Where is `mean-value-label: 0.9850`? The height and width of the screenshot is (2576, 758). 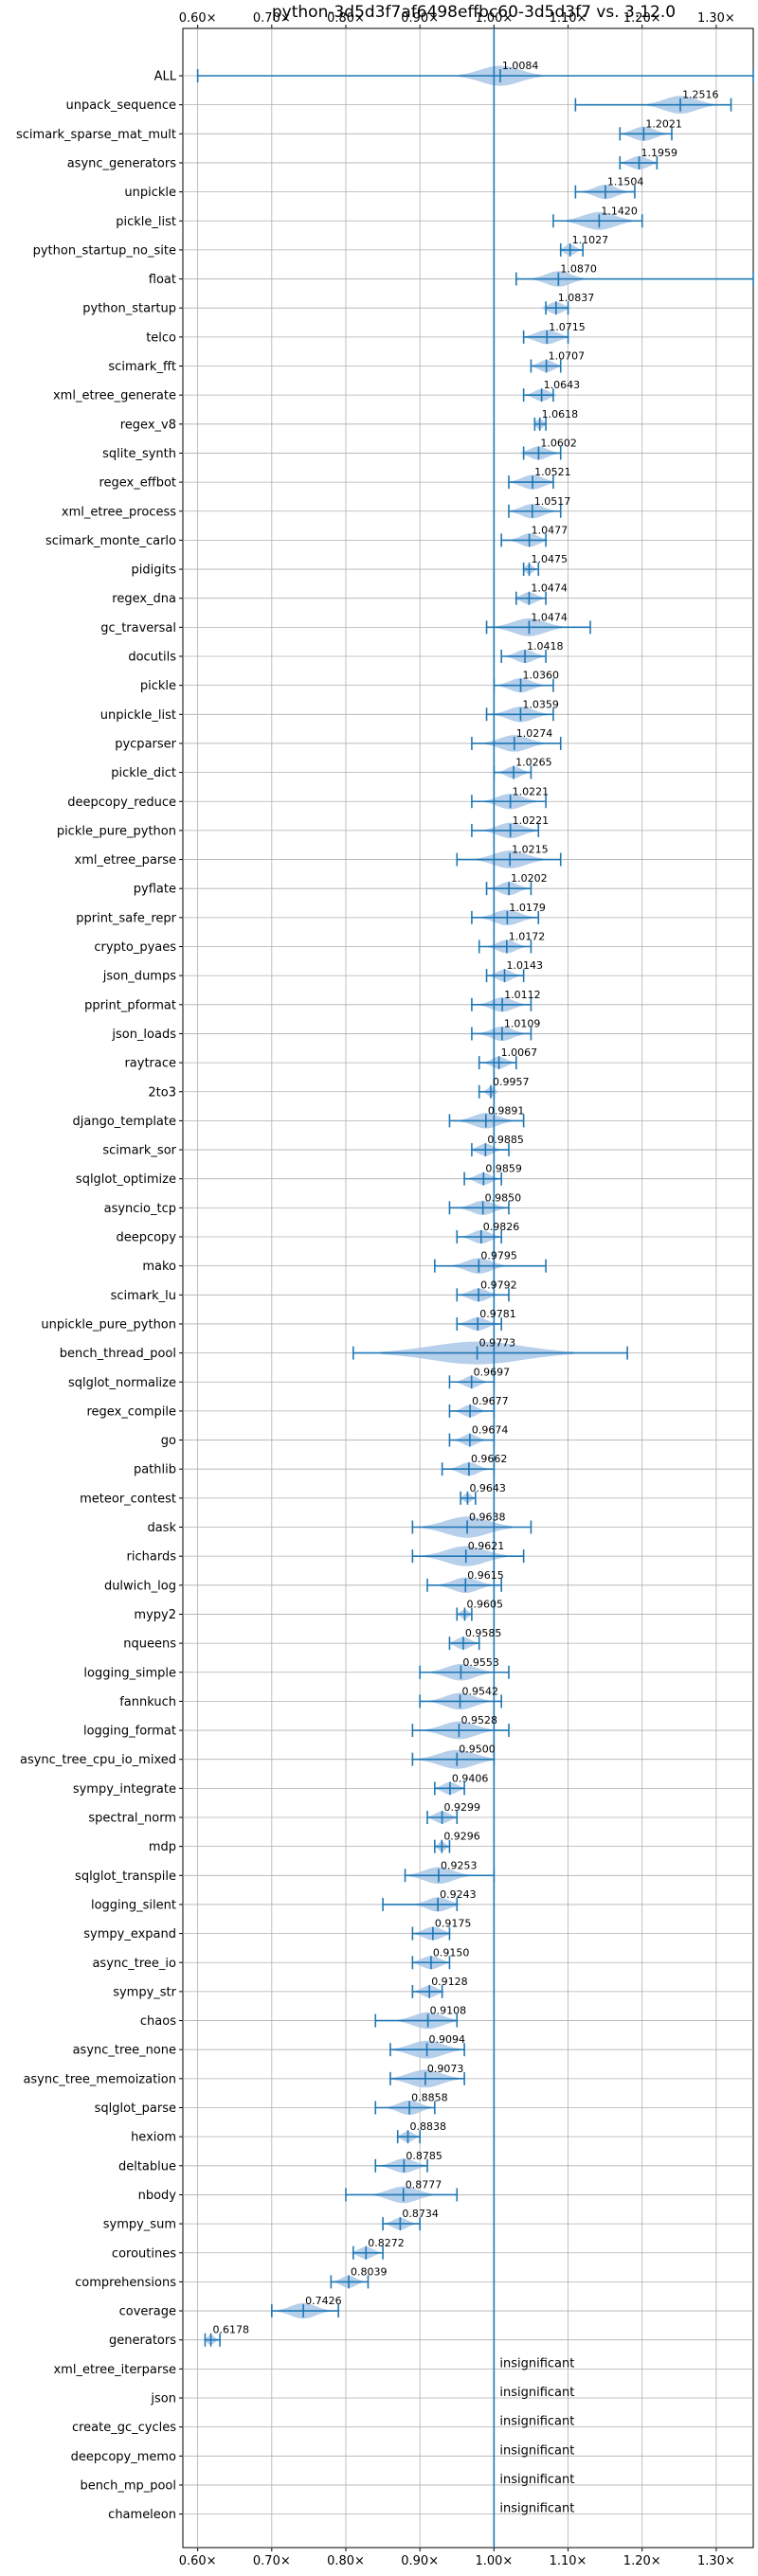
mean-value-label: 0.9850 is located at coordinates (503, 1197).